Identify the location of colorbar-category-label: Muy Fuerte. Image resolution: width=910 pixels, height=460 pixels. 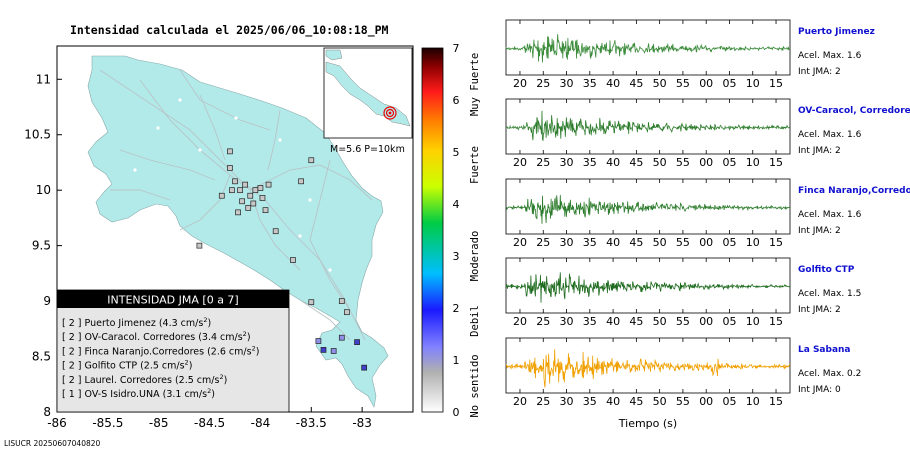
(475, 84).